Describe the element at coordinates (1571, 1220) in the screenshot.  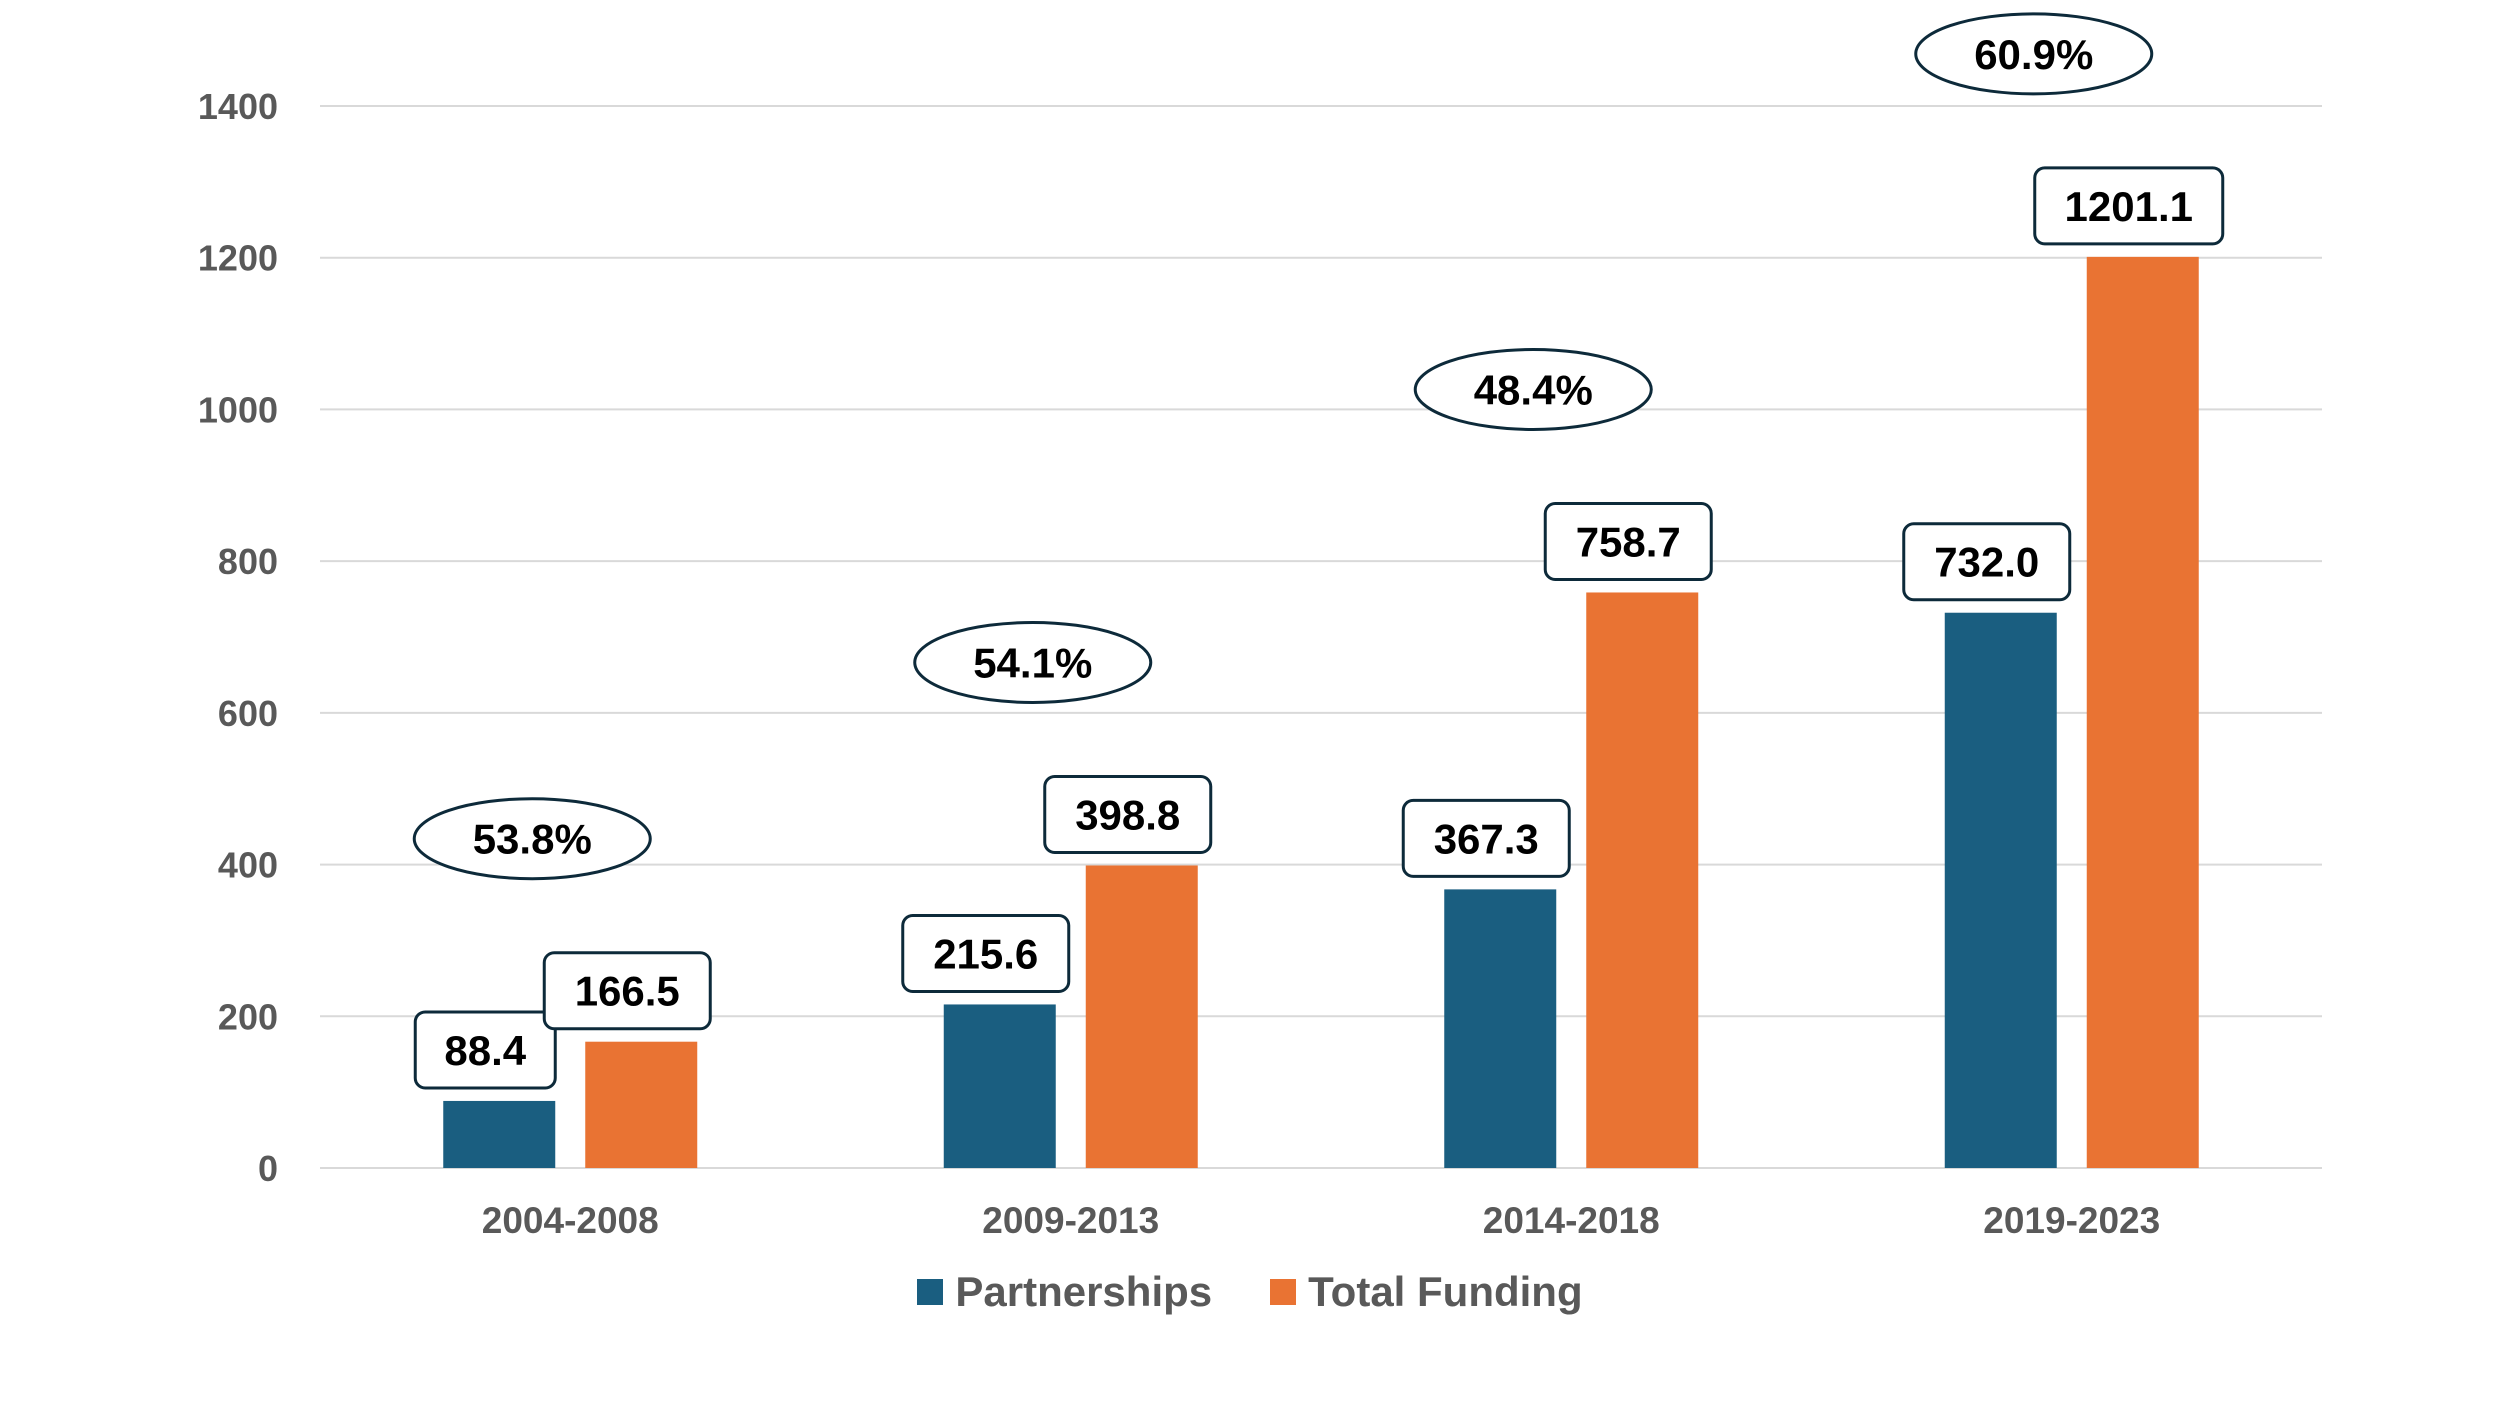
I see `x-category-label: 2014-2018` at that location.